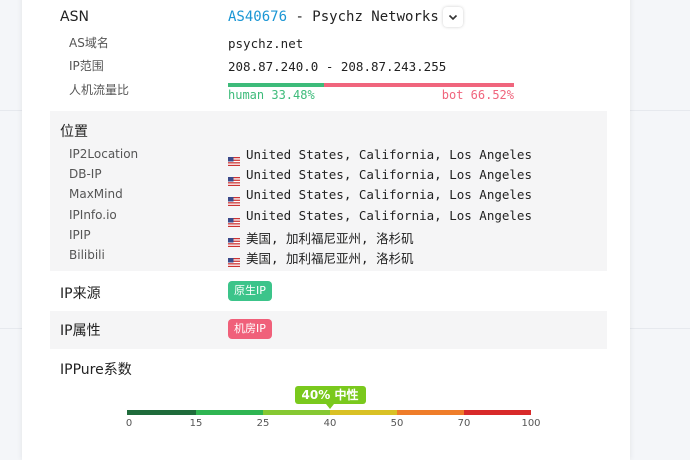 The height and width of the screenshot is (460, 690). What do you see at coordinates (367, 17) in the screenshot?
I see `asn-name: - Psychz Networks` at bounding box center [367, 17].